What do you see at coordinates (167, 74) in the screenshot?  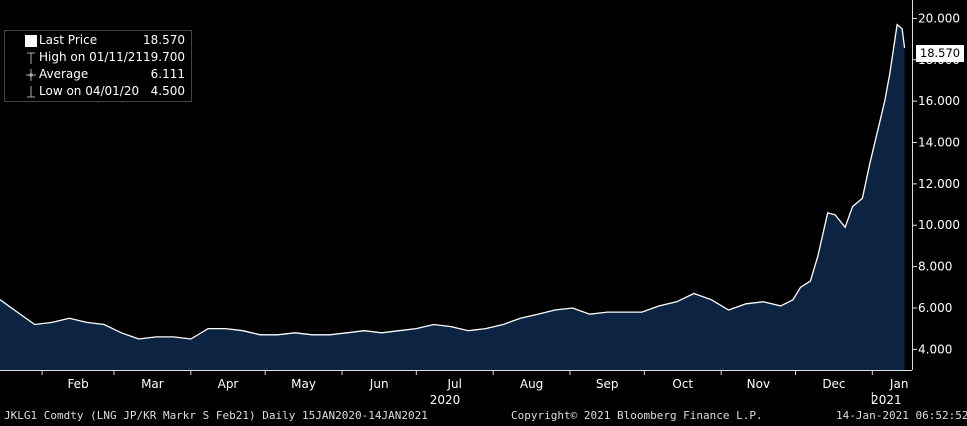 I see `legend-average-value: 6.111` at bounding box center [167, 74].